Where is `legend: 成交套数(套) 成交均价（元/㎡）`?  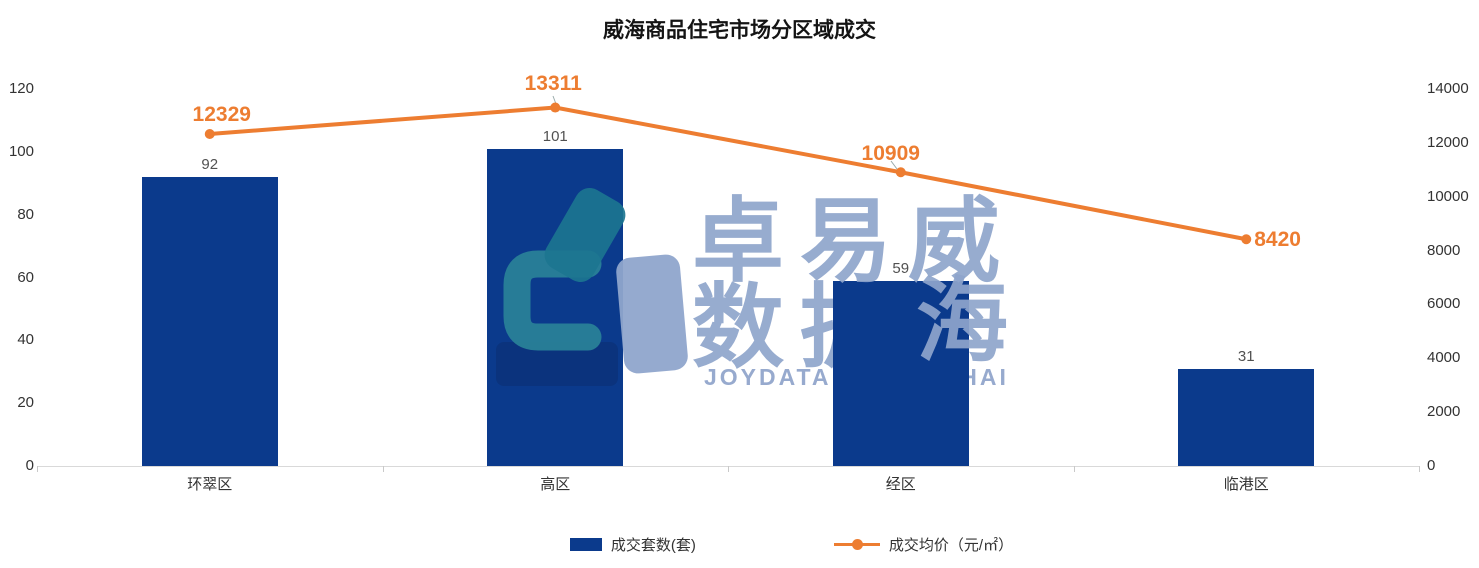
legend: 成交套数(套) 成交均价（元/㎡） is located at coordinates (765, 544).